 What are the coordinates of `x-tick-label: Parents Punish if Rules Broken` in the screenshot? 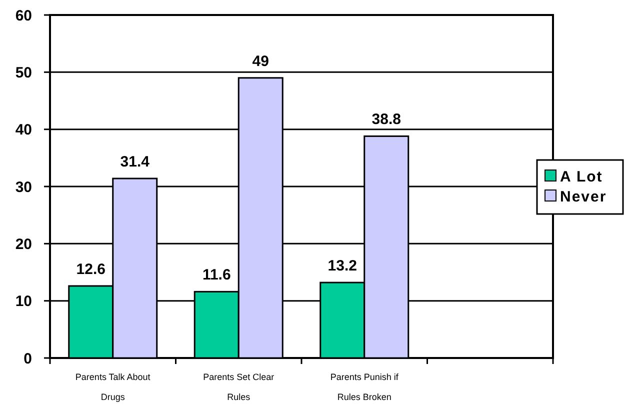 It's located at (364, 387).